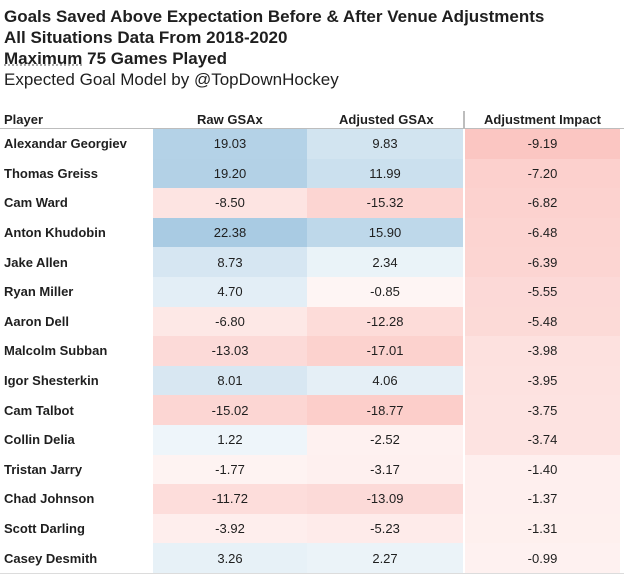  I want to click on raw-gsax-cell: -13.03, so click(230, 351).